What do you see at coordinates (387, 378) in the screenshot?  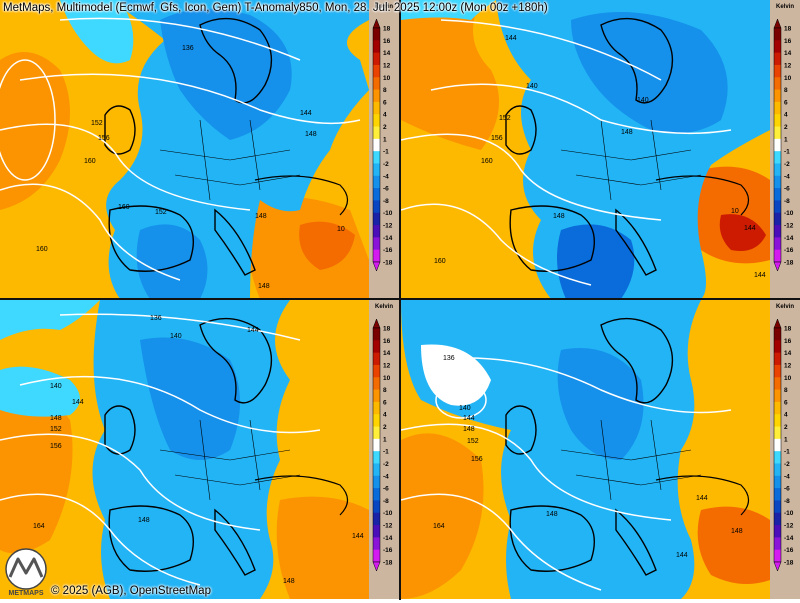 I see `legend-tick-label: 10` at bounding box center [387, 378].